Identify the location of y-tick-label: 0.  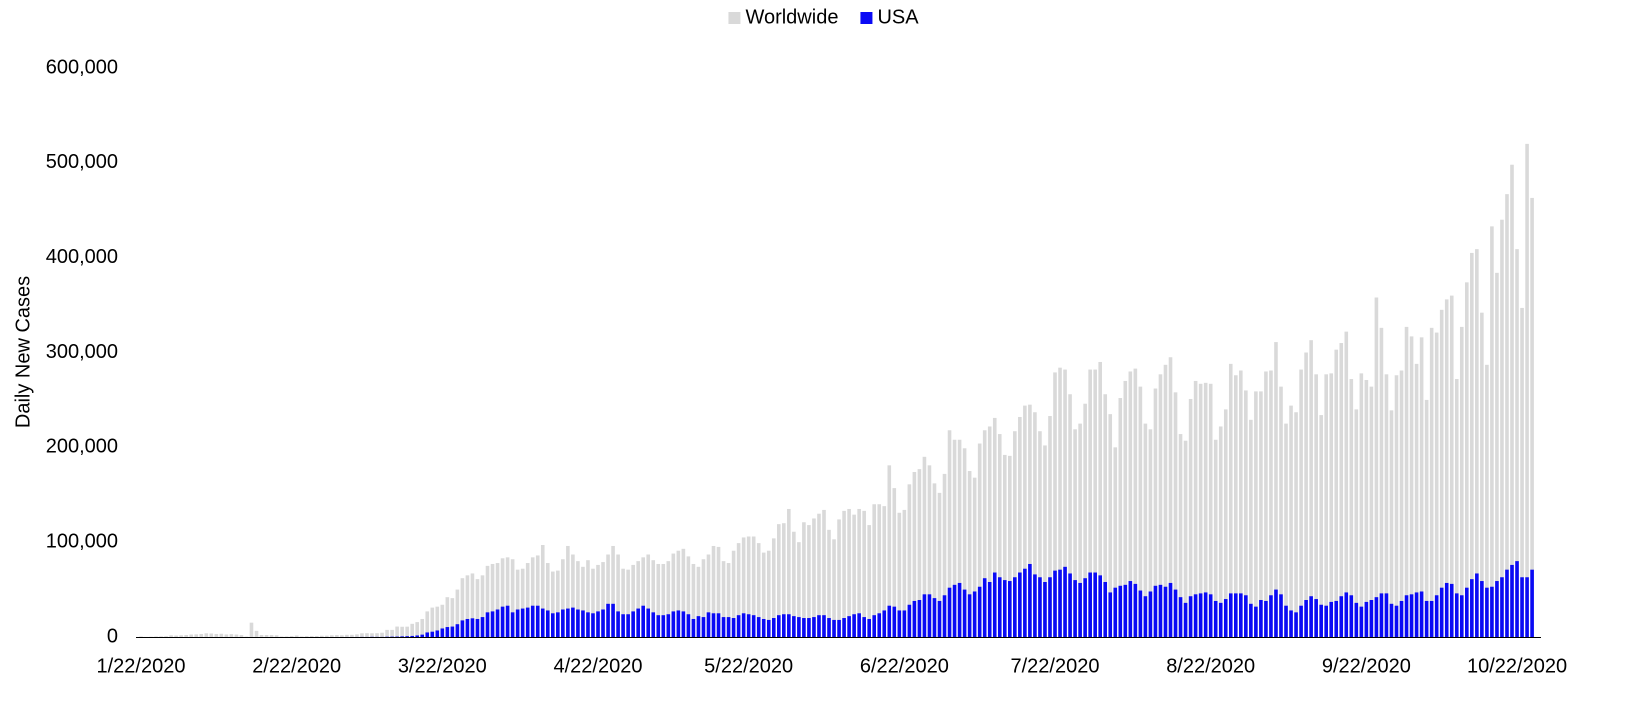
(112, 636).